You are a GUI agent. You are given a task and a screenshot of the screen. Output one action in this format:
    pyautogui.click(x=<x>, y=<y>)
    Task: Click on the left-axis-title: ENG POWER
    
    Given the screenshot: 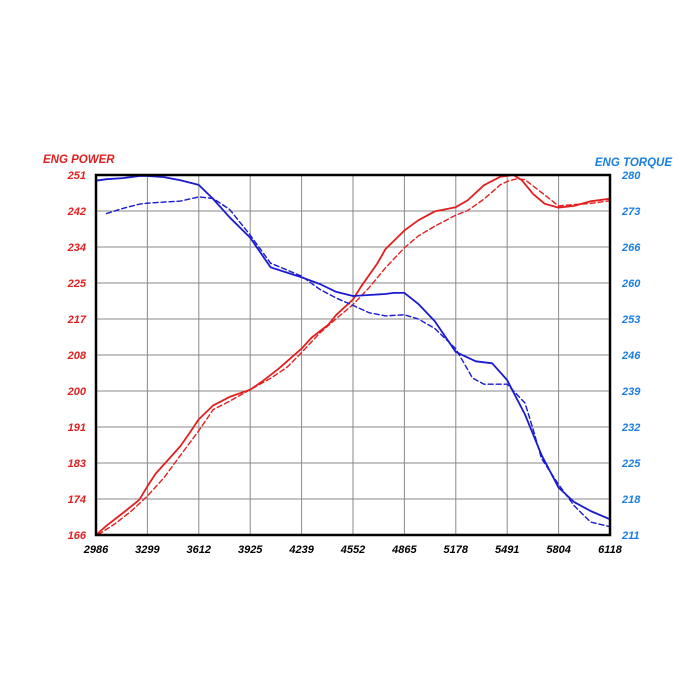 What is the action you would take?
    pyautogui.click(x=79, y=160)
    